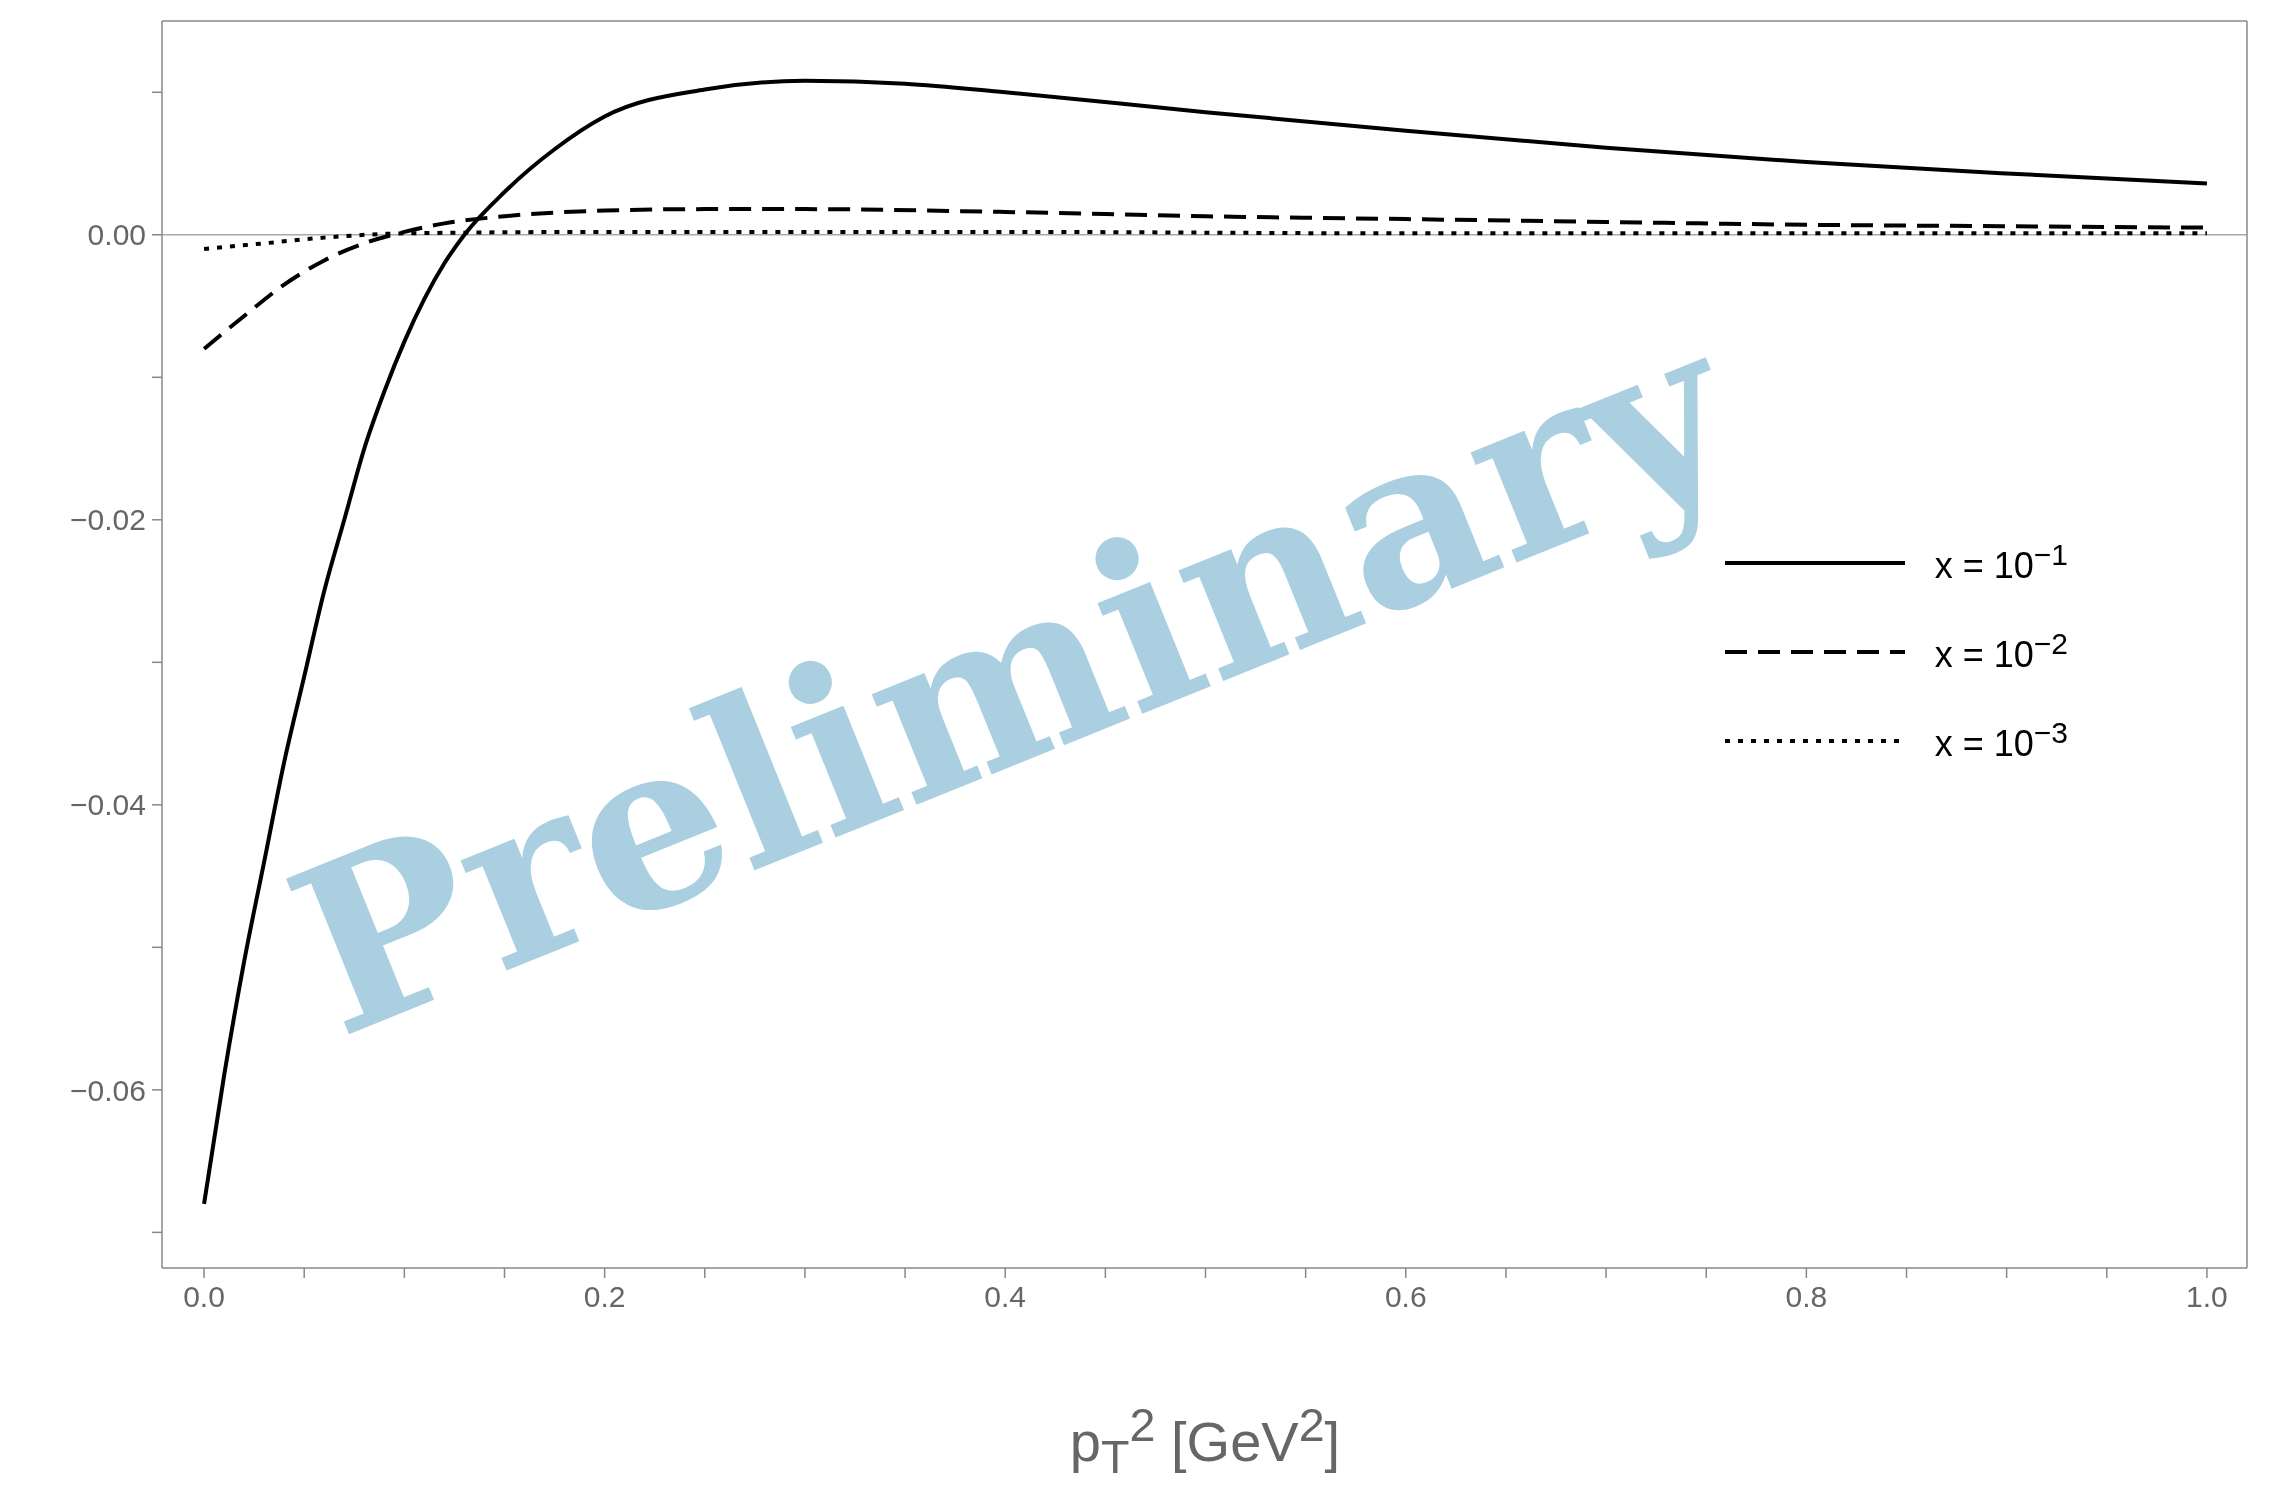 Image resolution: width=2274 pixels, height=1507 pixels. What do you see at coordinates (2207, 1297) in the screenshot?
I see `x-tick-label: 1.0` at bounding box center [2207, 1297].